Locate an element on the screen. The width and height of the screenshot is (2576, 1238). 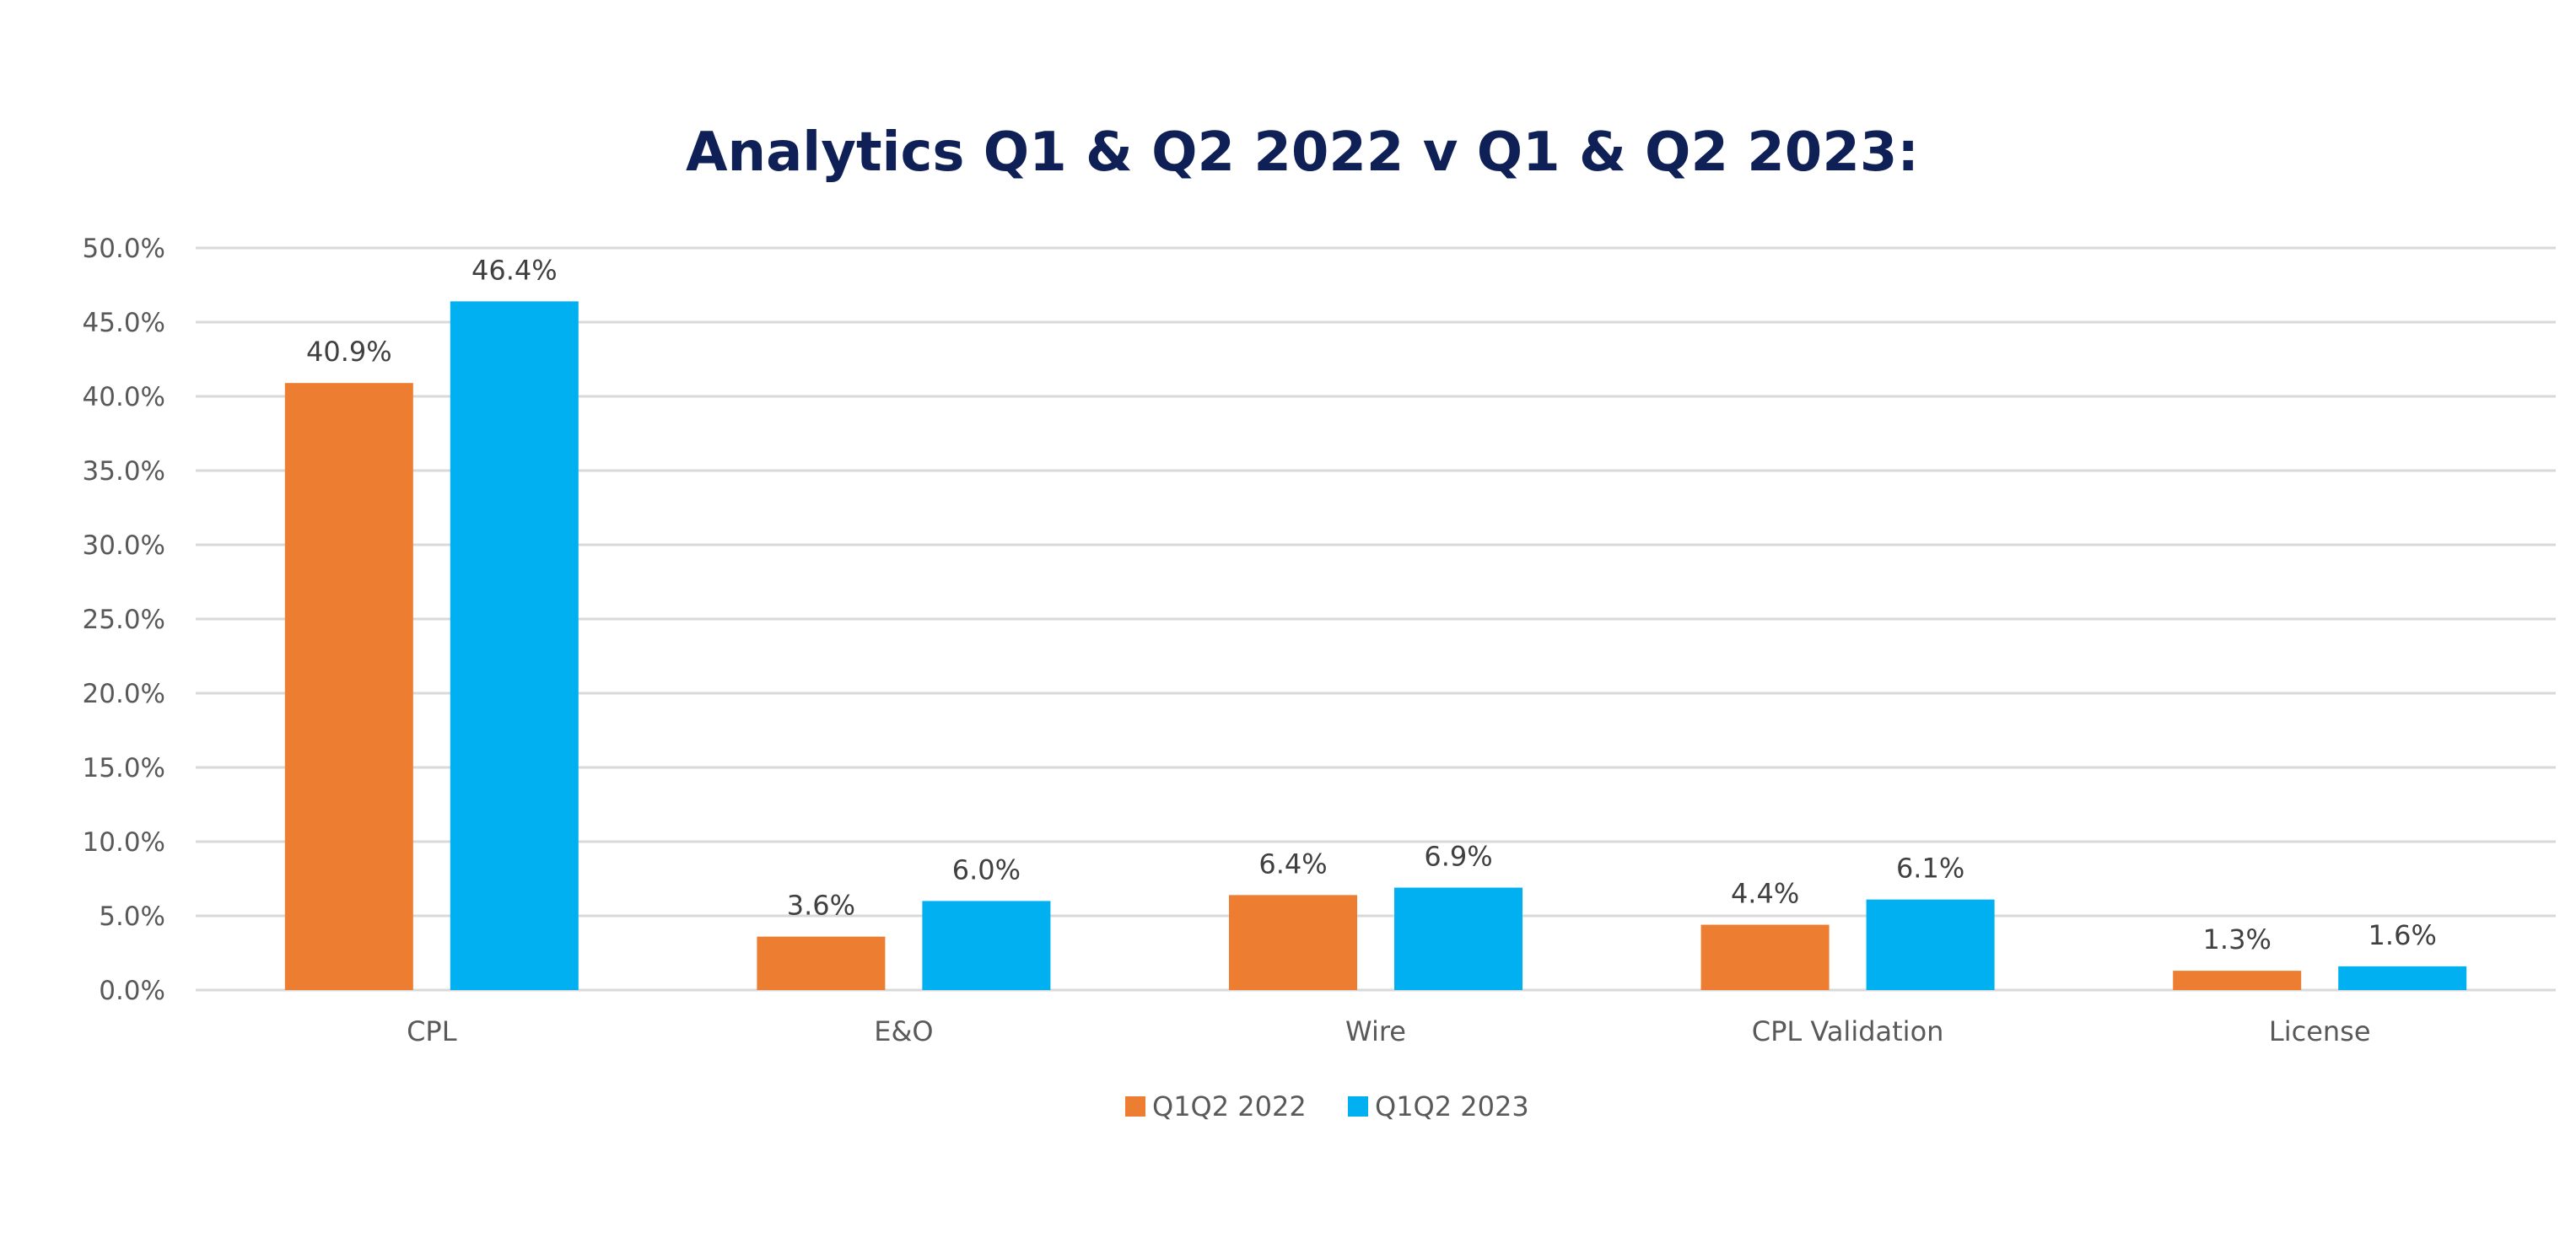
y-tick-label: 50.0% is located at coordinates (124, 249).